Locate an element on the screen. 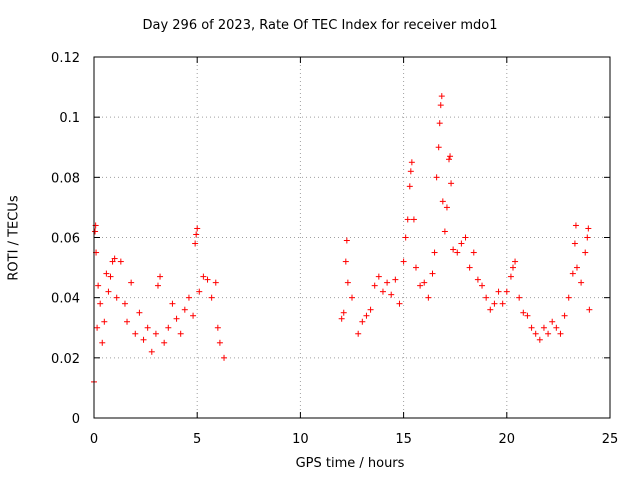 The width and height of the screenshot is (640, 480). y-tick-label: 0 is located at coordinates (76, 419).